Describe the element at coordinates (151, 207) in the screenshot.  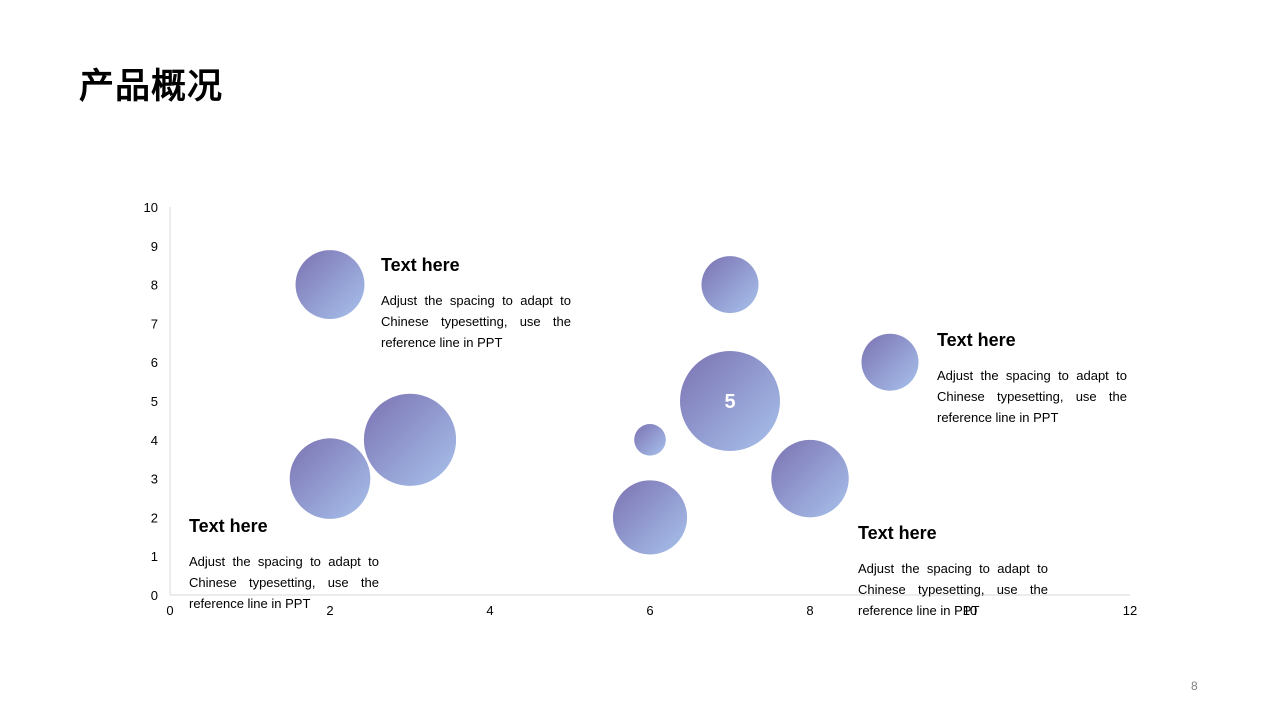
I see `y-tick-label: 10` at that location.